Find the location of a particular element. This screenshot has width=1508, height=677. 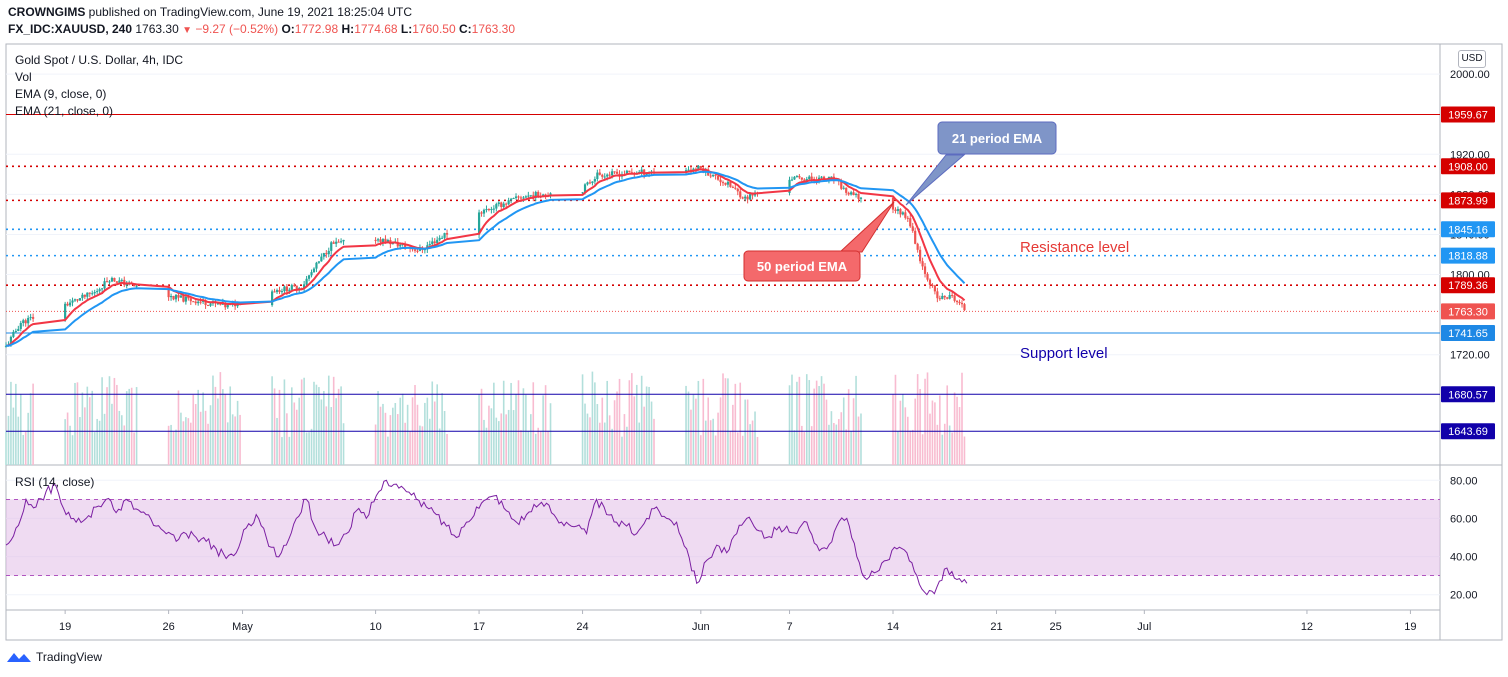

callout-50-ema: 50 period EMA is located at coordinates (819, 241).